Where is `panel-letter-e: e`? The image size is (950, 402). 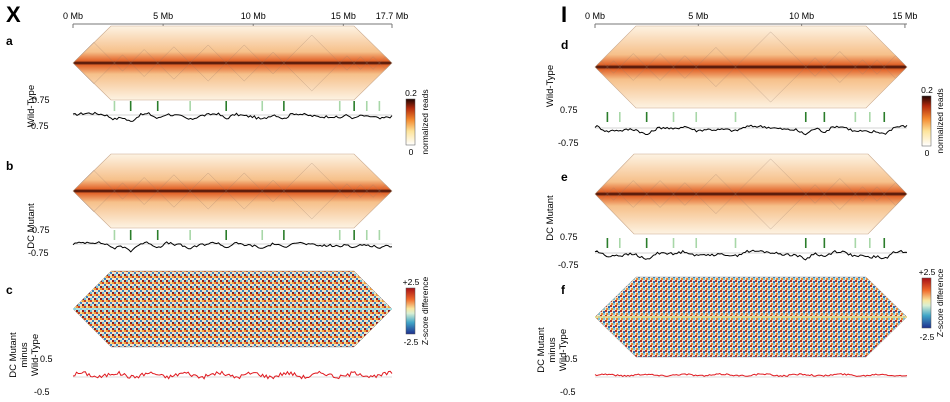
panel-letter-e: e is located at coordinates (564, 177).